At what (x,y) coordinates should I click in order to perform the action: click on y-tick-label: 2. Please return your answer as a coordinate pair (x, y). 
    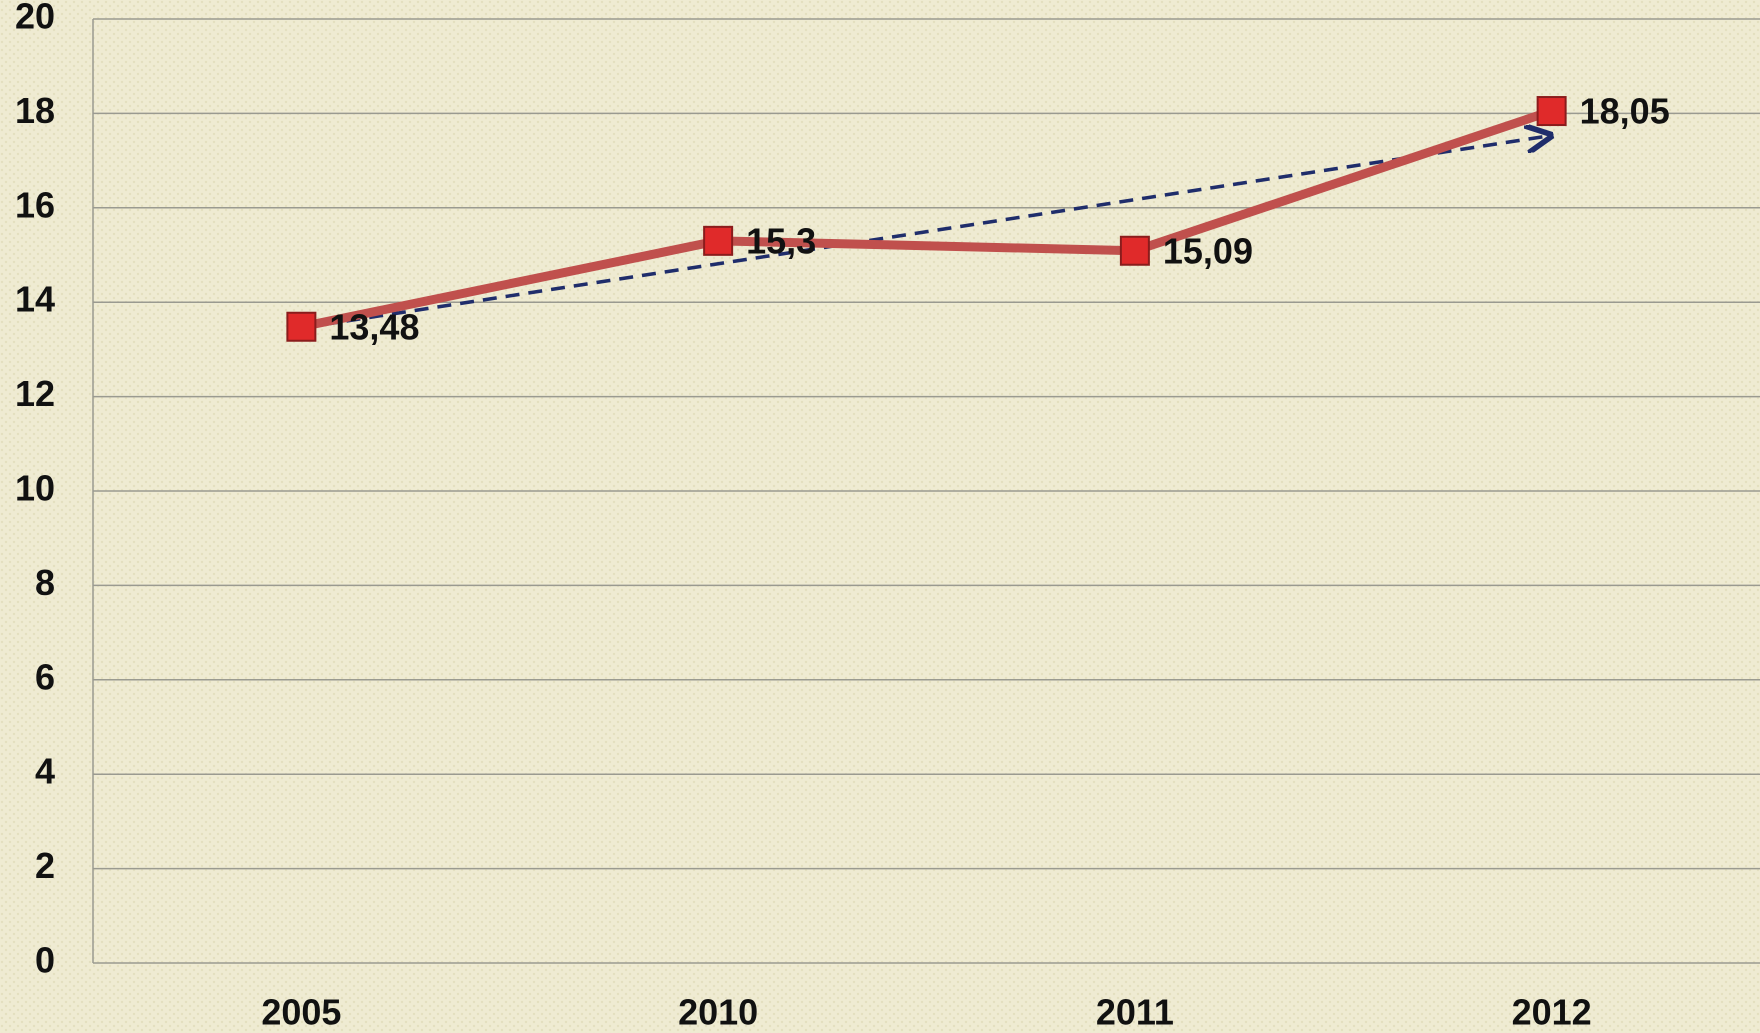
    Looking at the image, I should click on (45, 865).